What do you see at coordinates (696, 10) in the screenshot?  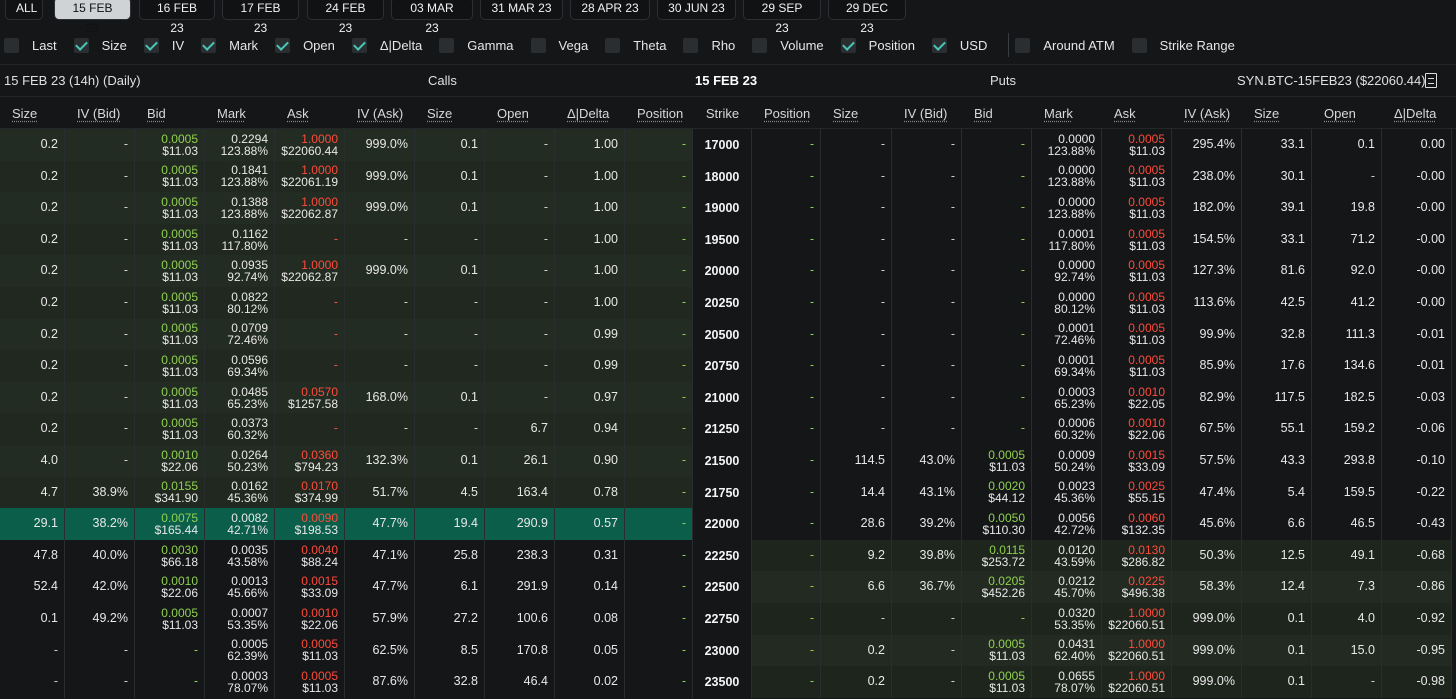 I see `tab-30-jun-23: 30 JUN 23` at bounding box center [696, 10].